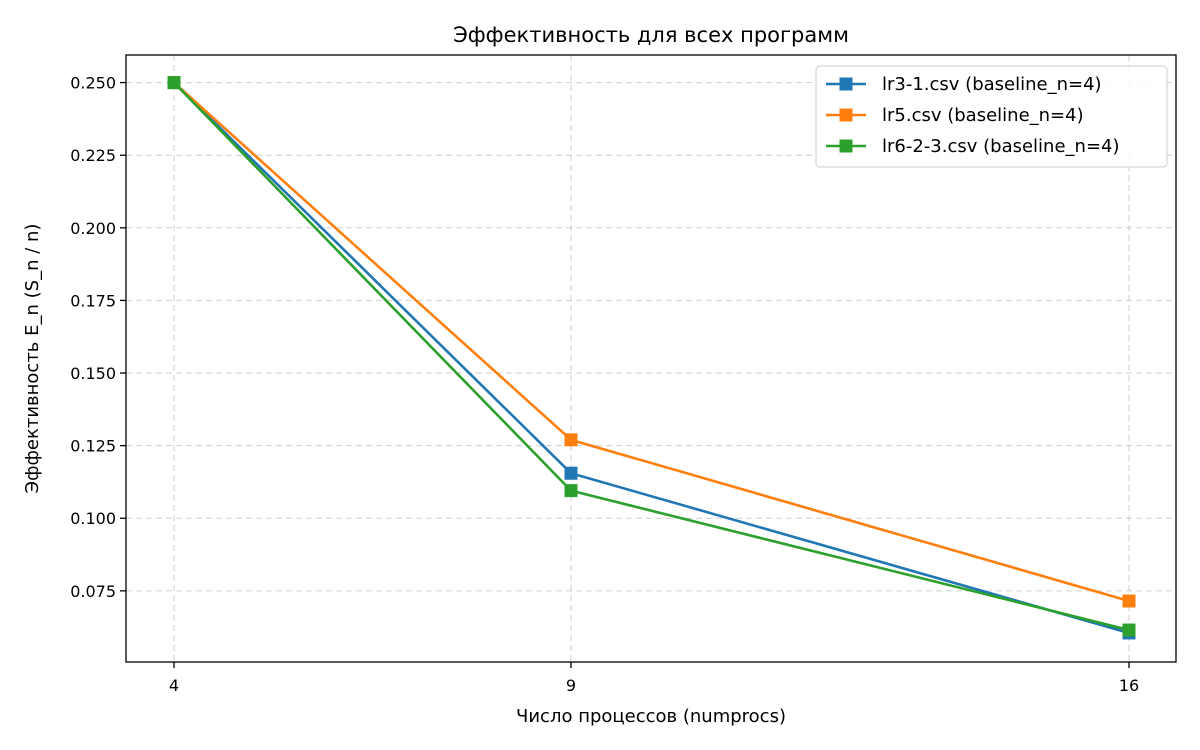  Describe the element at coordinates (651, 35) in the screenshot. I see `chart-title: Эффективность для всех программ` at that location.